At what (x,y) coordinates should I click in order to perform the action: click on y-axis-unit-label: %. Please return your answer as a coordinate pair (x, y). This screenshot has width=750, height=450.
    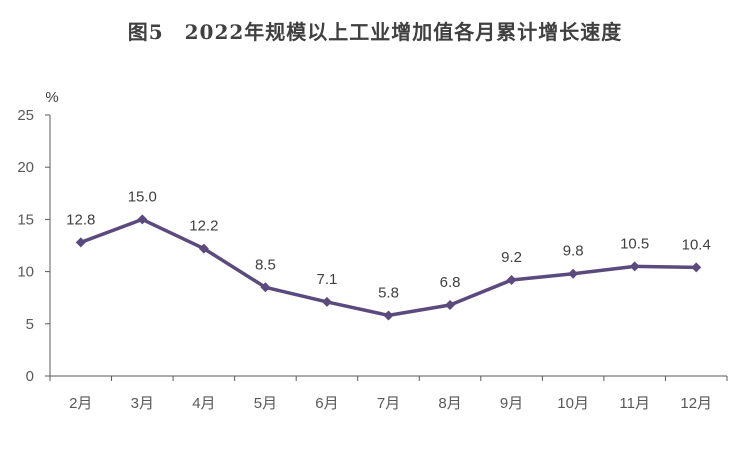
    Looking at the image, I should click on (51, 97).